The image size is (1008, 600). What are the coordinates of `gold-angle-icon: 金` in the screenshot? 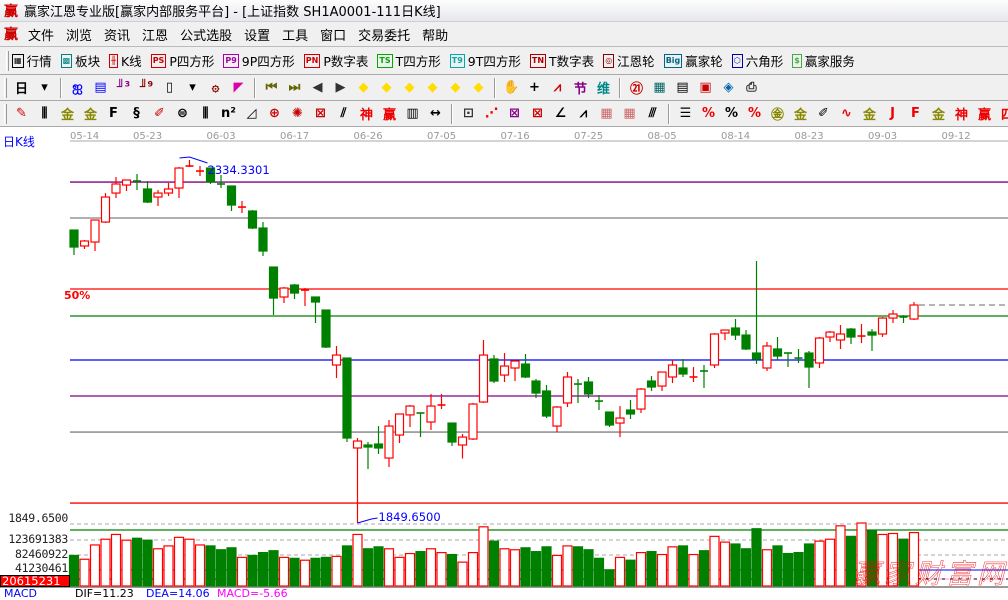 It's located at (938, 115).